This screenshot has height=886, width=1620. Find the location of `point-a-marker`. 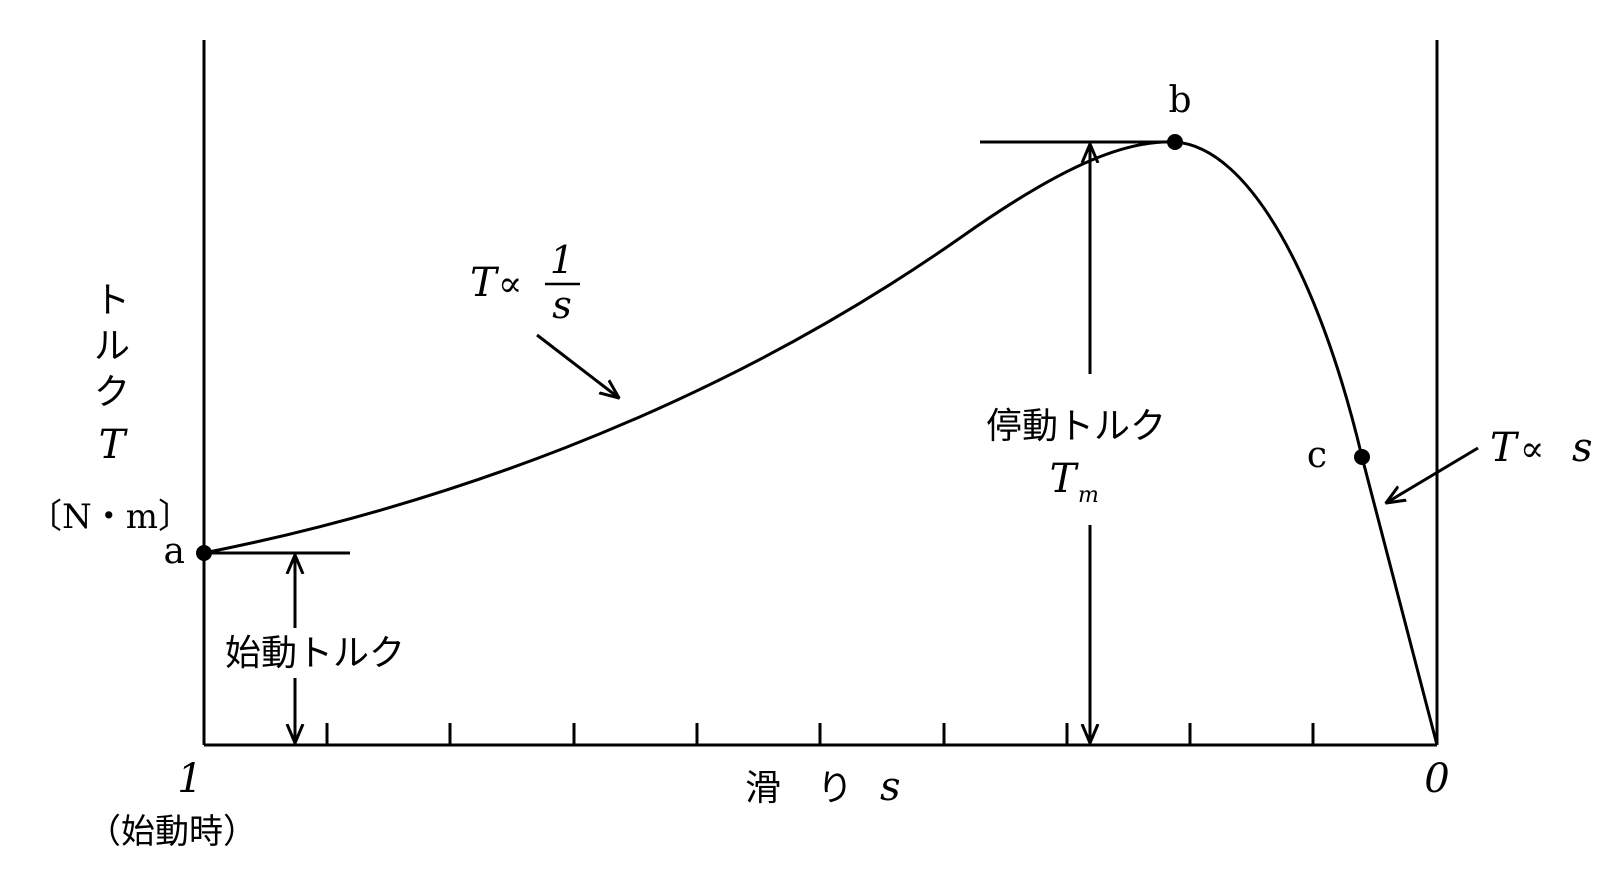

point-a-marker is located at coordinates (204, 553).